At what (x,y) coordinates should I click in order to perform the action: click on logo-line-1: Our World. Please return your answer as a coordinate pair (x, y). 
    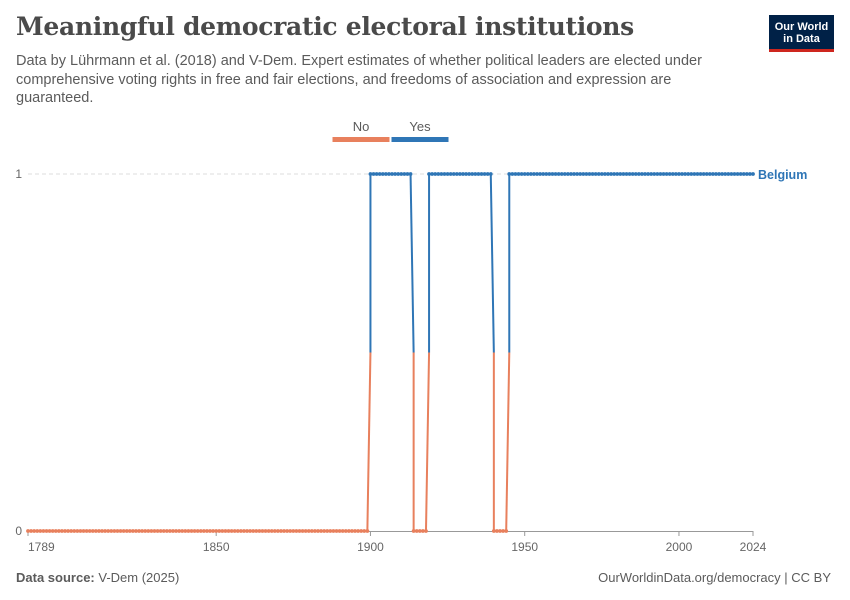
    Looking at the image, I should click on (801, 27).